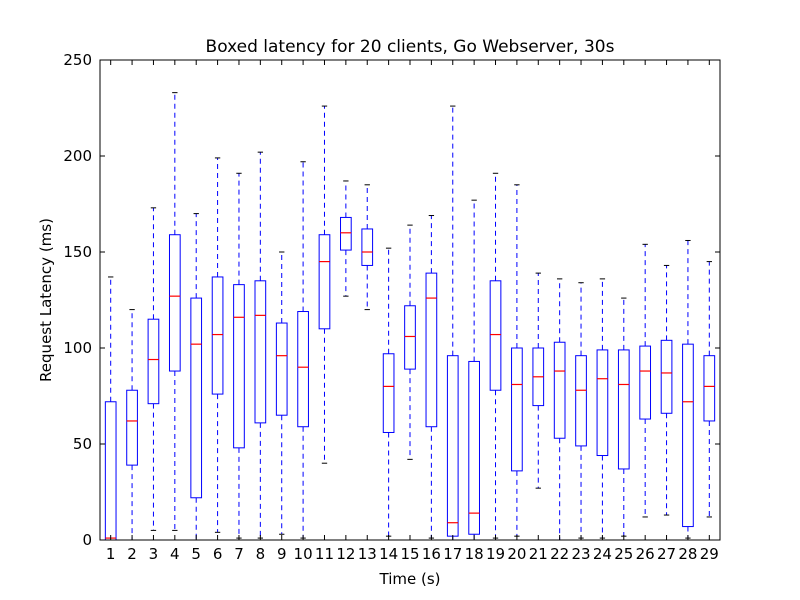 This screenshot has height=600, width=800. I want to click on x-tick-label: 15, so click(409, 554).